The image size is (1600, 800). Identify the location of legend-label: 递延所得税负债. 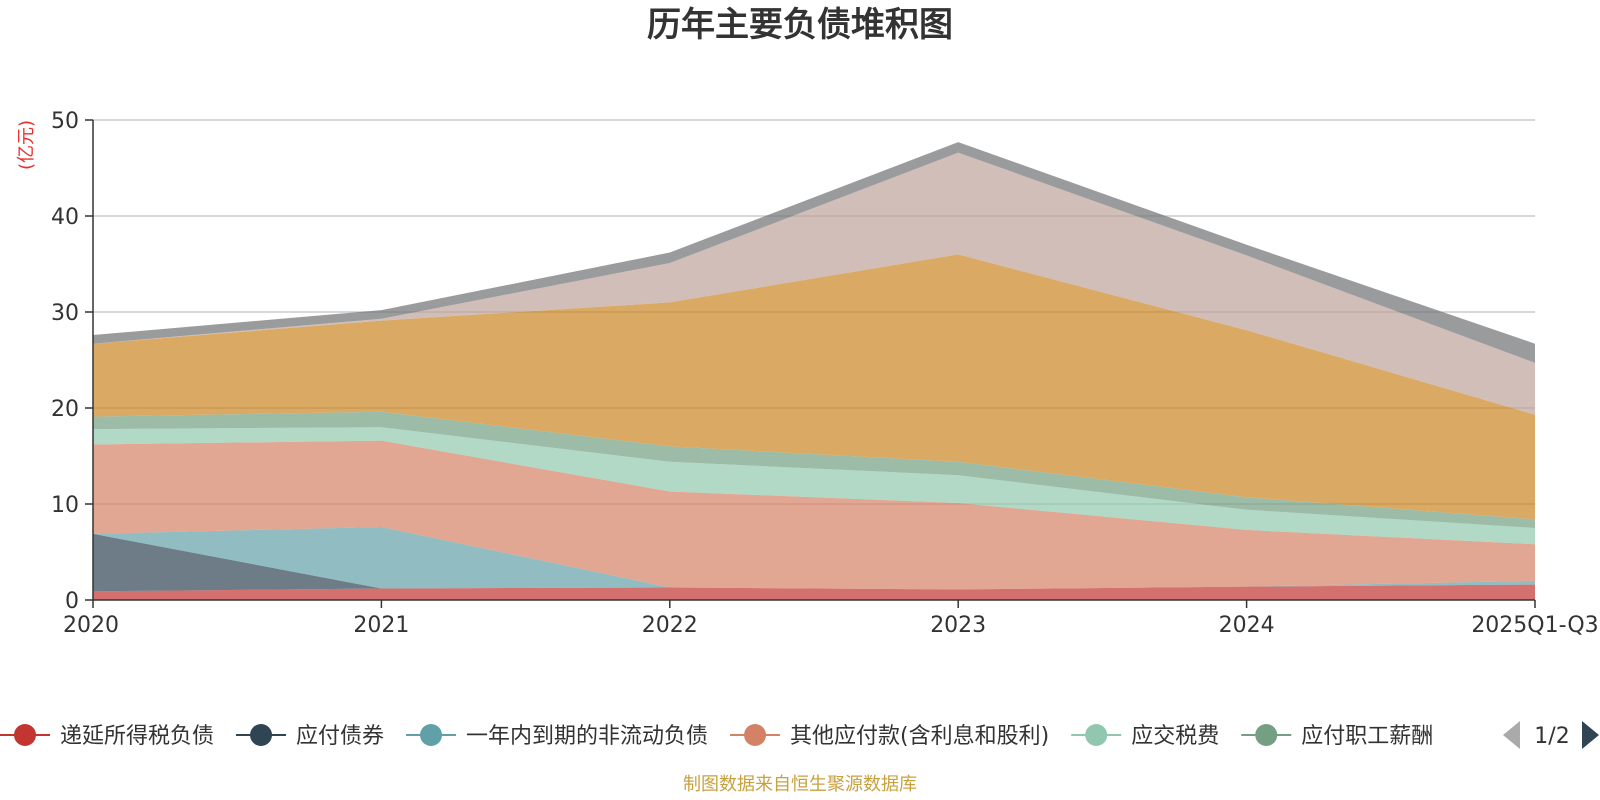
(137, 736).